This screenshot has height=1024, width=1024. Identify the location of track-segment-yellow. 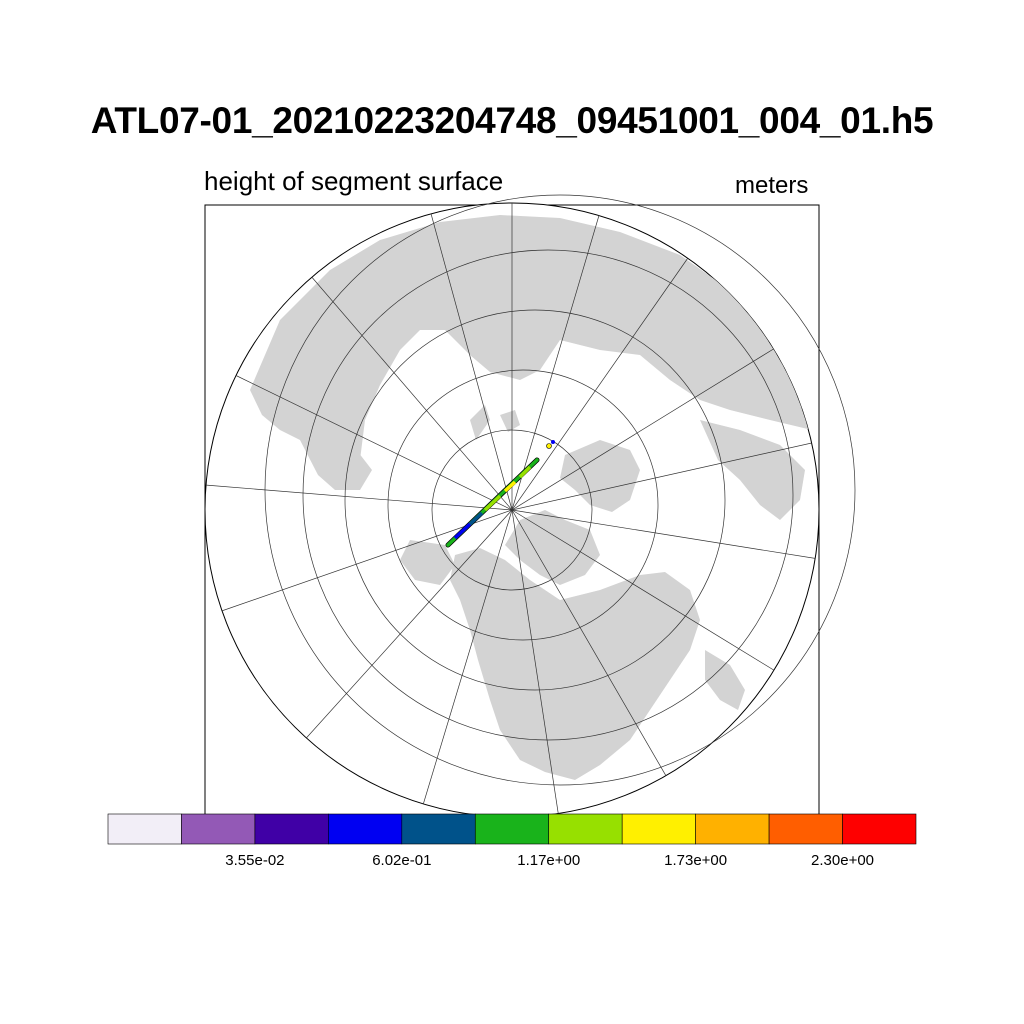
(510, 486).